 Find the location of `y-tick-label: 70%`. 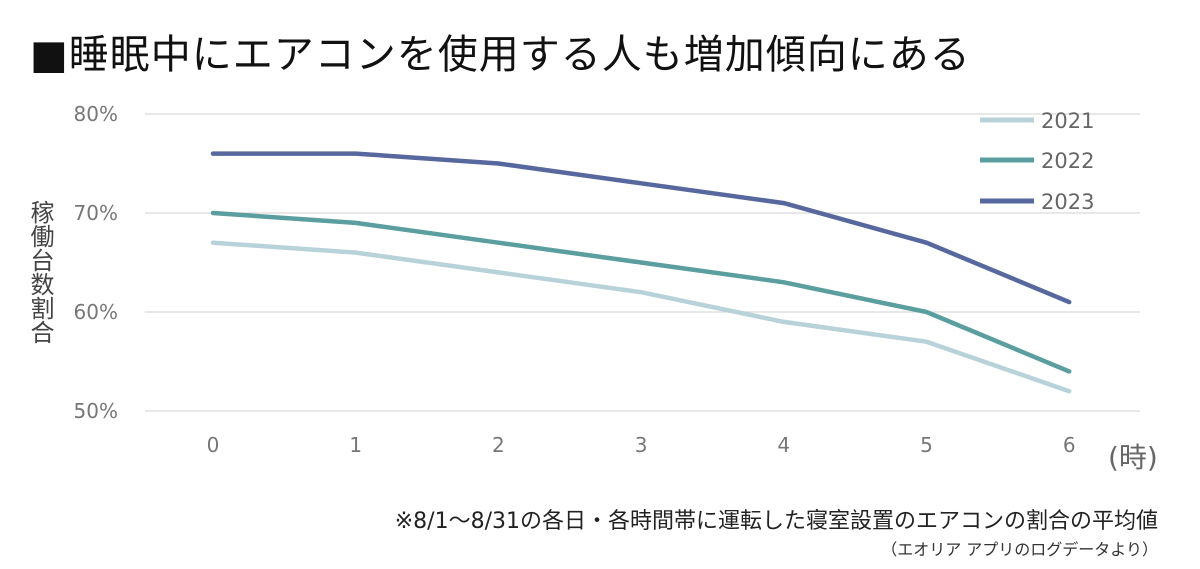

y-tick-label: 70% is located at coordinates (96, 213).